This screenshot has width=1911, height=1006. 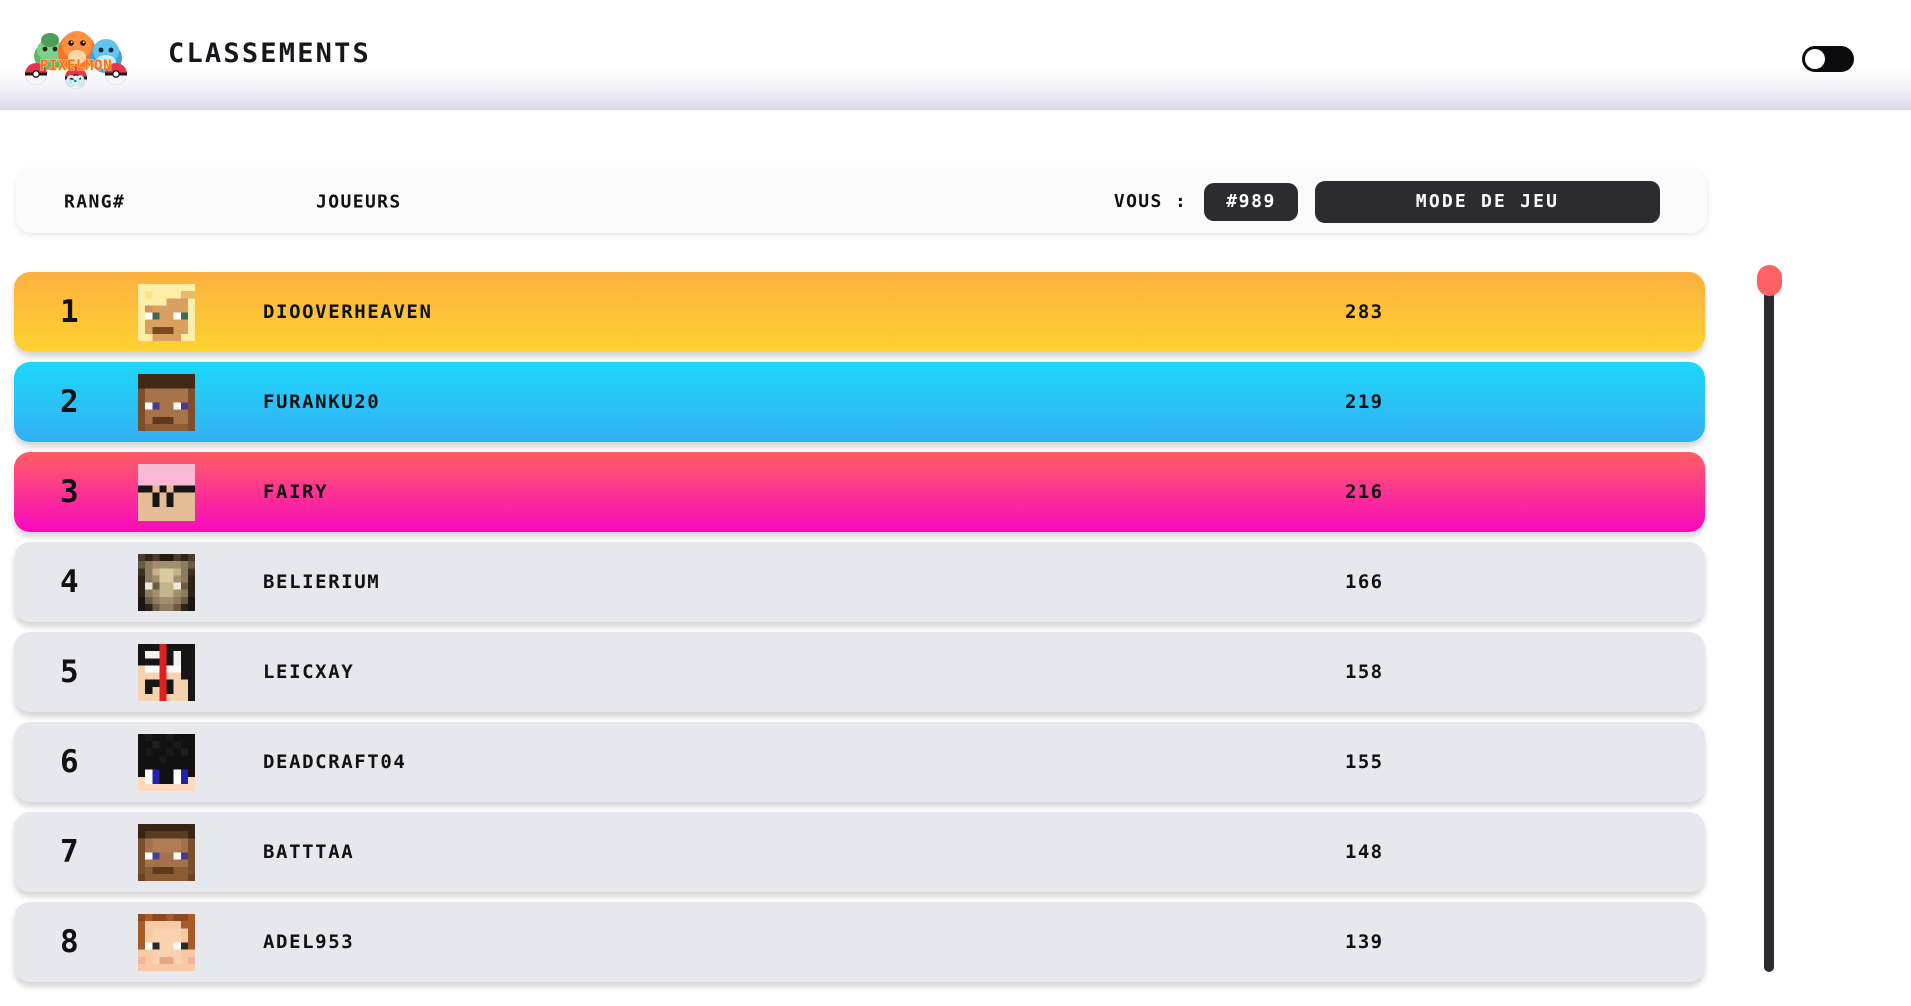 I want to click on theme-toggle, so click(x=1828, y=59).